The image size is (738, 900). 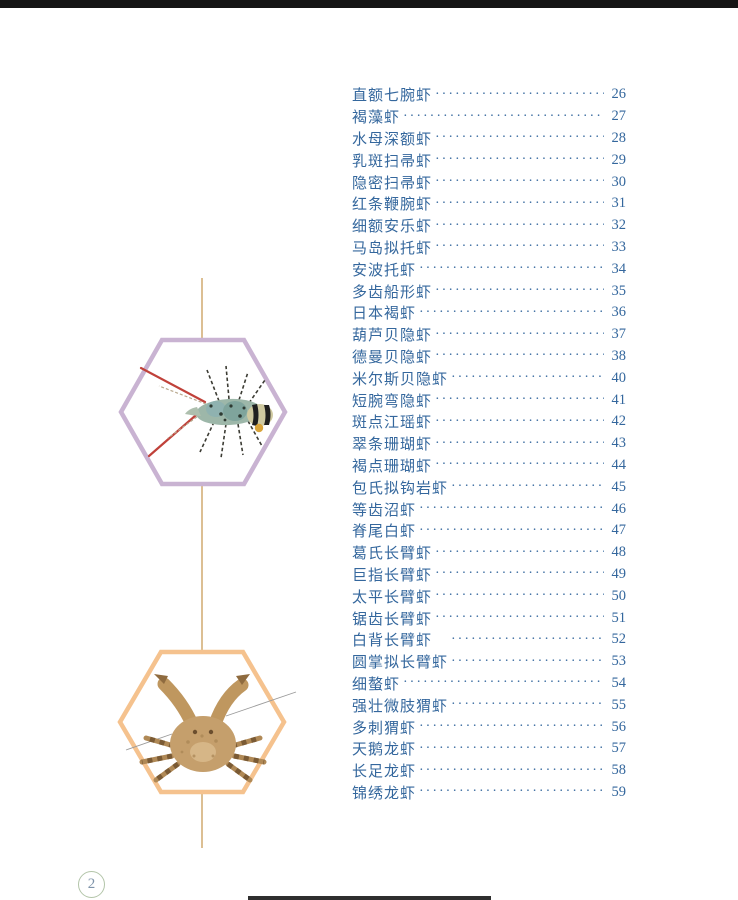 I want to click on toc-entry-title: 褐点珊瑚虾, so click(x=392, y=466).